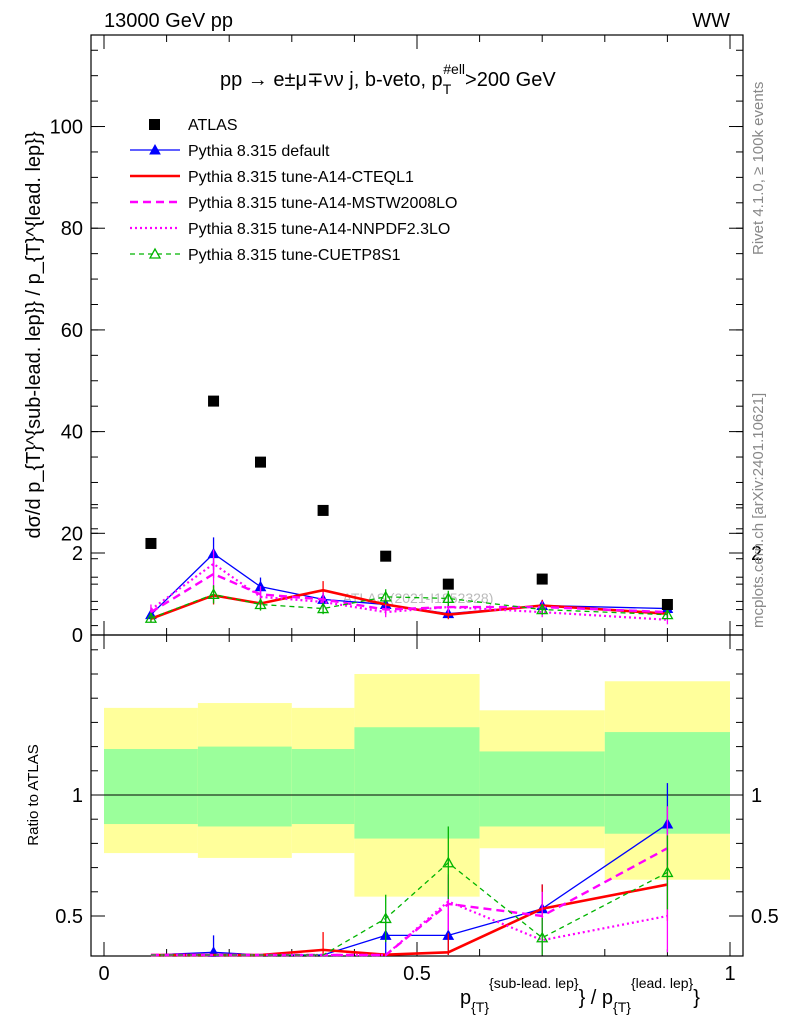 This screenshot has height=1024, width=786. What do you see at coordinates (168, 21) in the screenshot?
I see `header-left: 13000 GeV pp` at bounding box center [168, 21].